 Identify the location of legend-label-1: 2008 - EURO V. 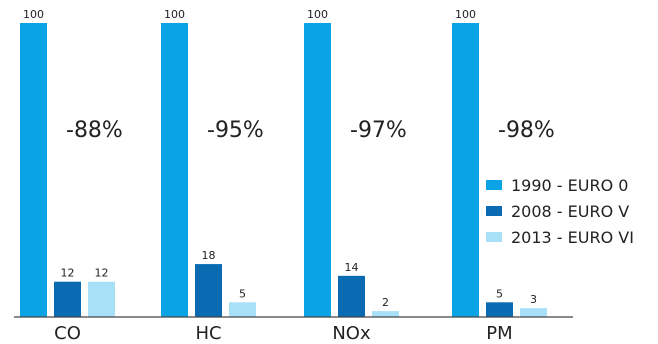
(570, 211).